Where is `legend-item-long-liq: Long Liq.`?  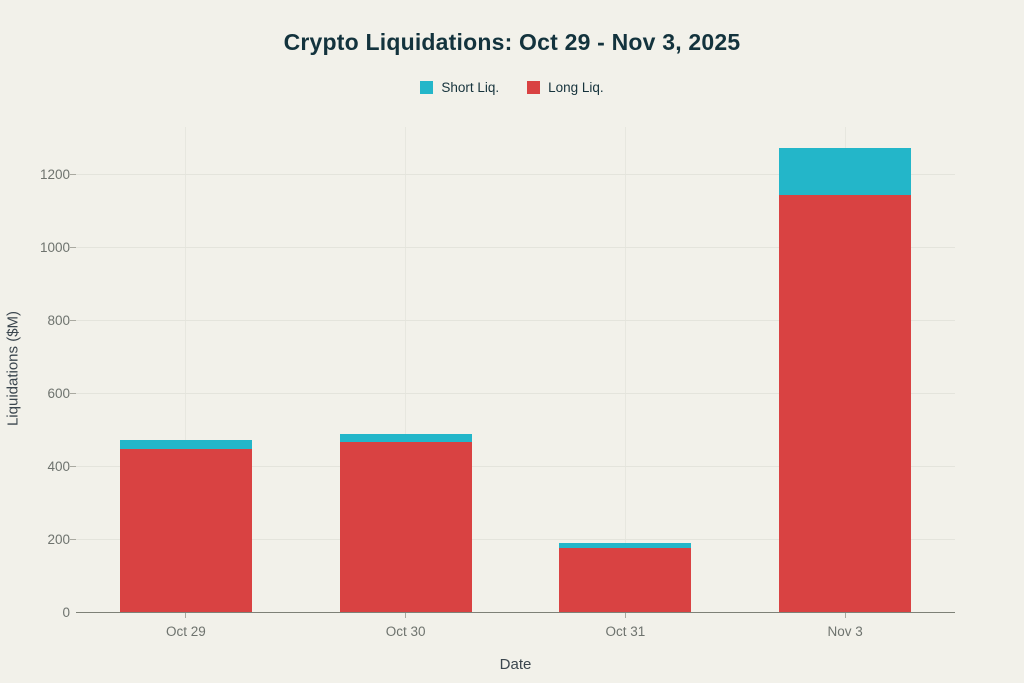
legend-item-long-liq: Long Liq. is located at coordinates (565, 87).